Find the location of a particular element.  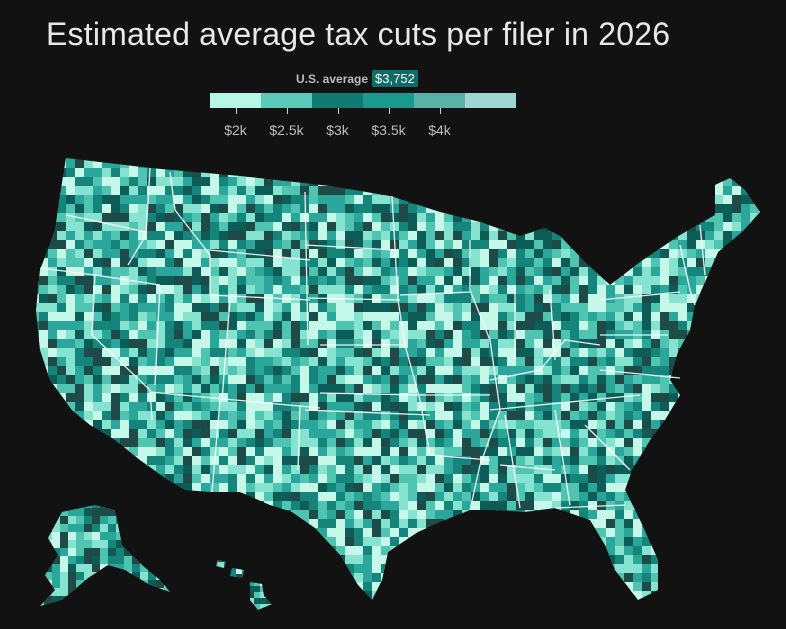

border-sd-ne is located at coordinates (354, 299).